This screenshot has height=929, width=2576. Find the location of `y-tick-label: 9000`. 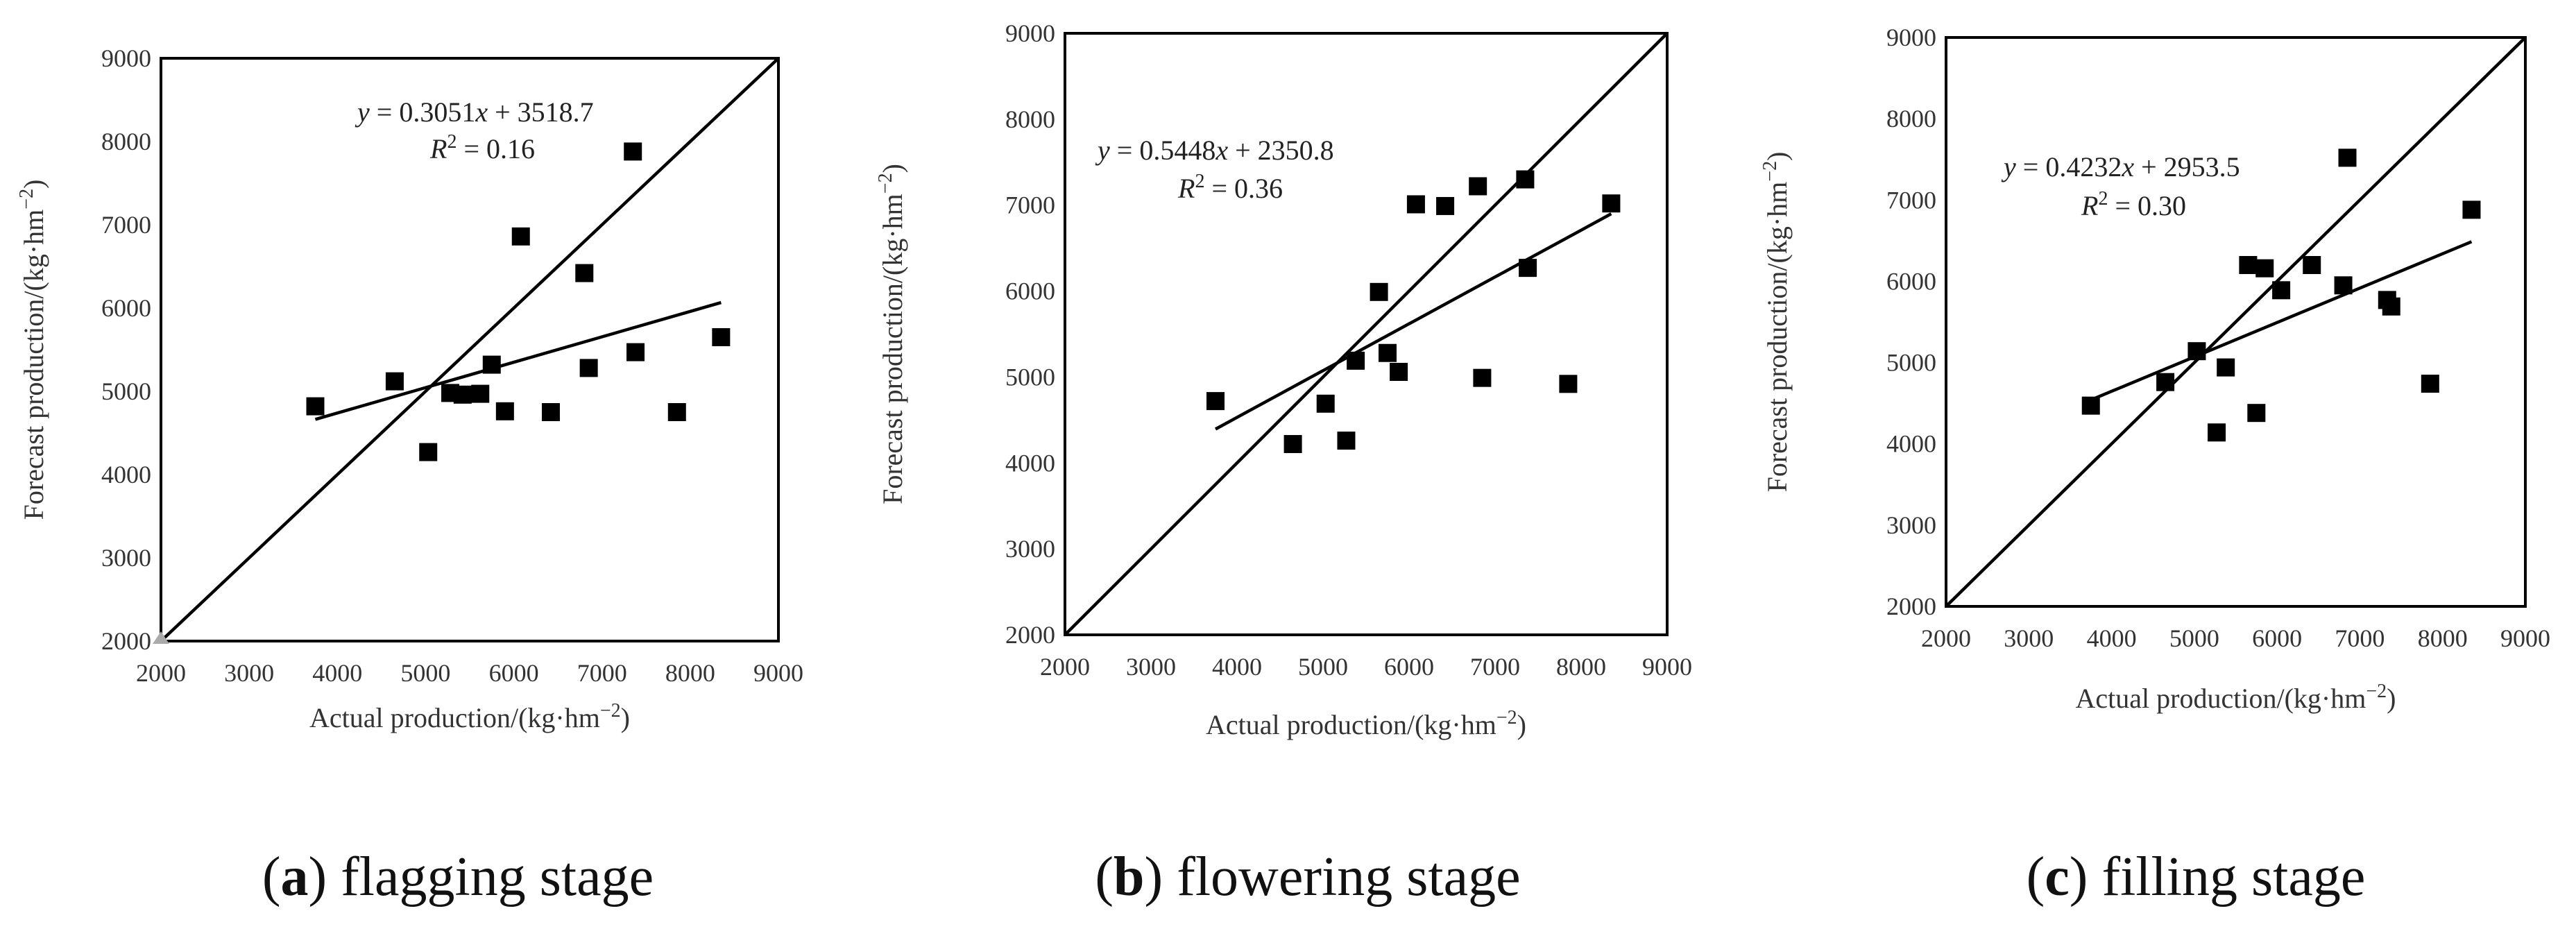

y-tick-label: 9000 is located at coordinates (126, 58).